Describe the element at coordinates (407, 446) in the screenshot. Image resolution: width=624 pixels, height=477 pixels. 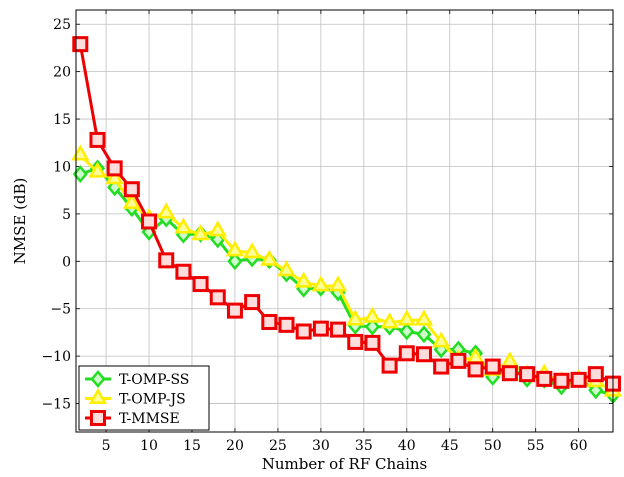
I see `x-tick-label: 40` at that location.